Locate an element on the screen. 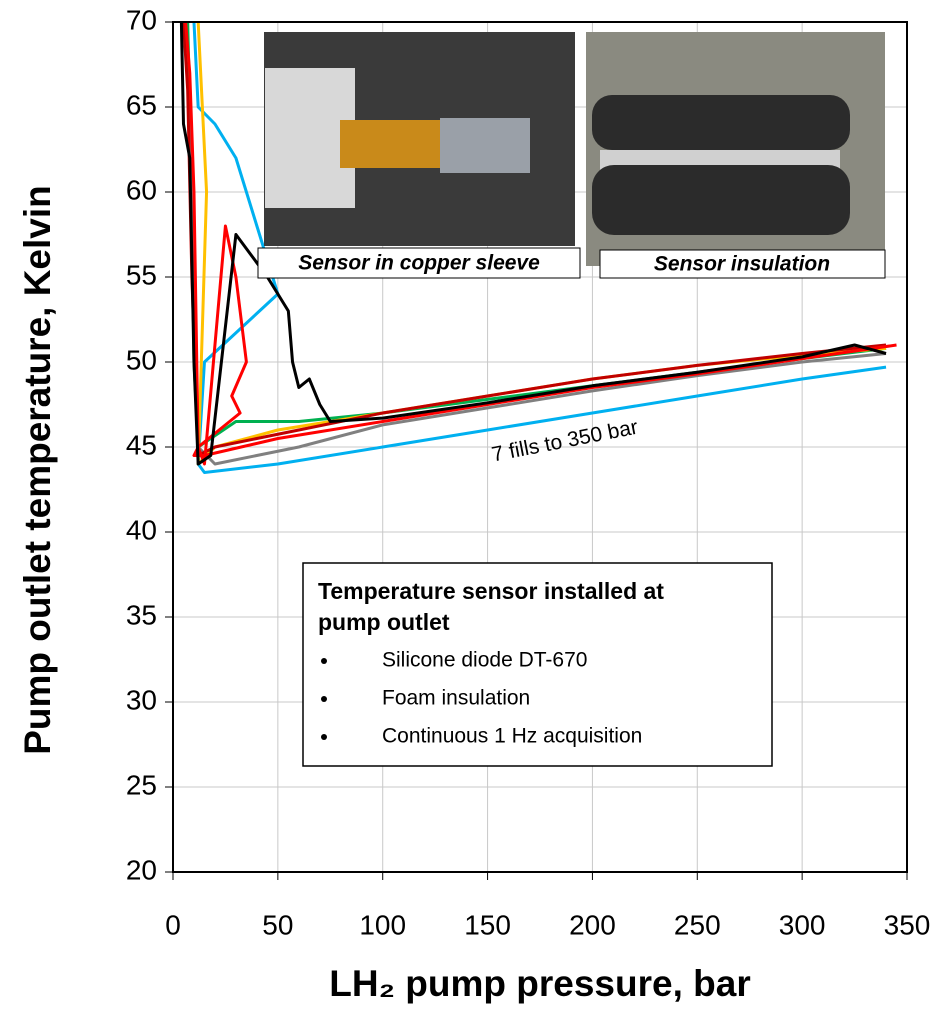 The width and height of the screenshot is (945, 1025). info-box is located at coordinates (537, 664).